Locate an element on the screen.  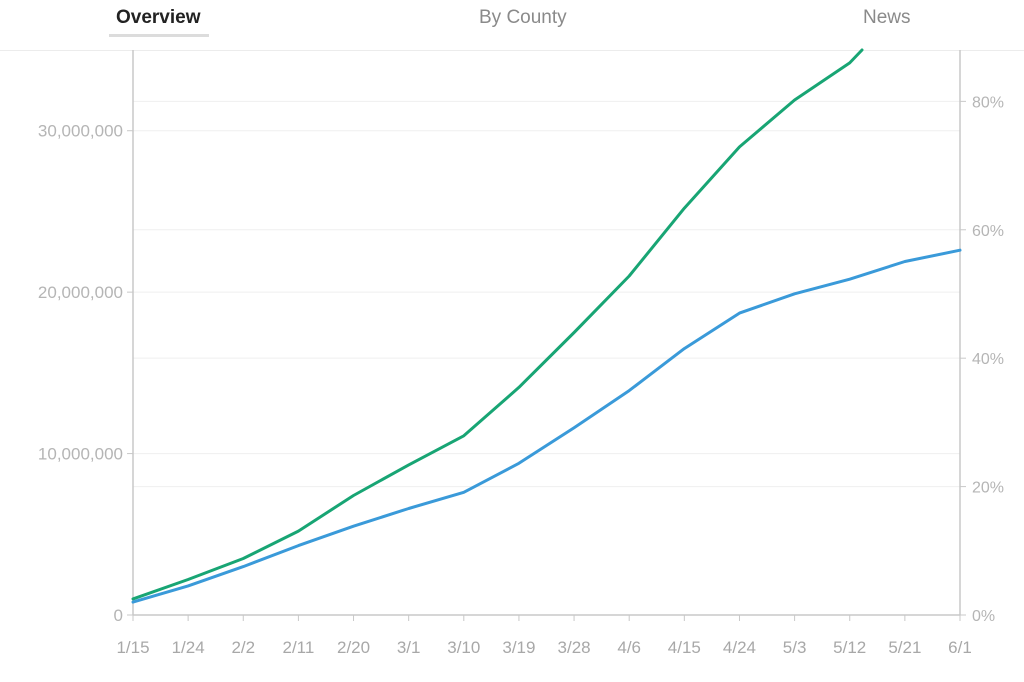
x-tick-label: 1/24 is located at coordinates (188, 647).